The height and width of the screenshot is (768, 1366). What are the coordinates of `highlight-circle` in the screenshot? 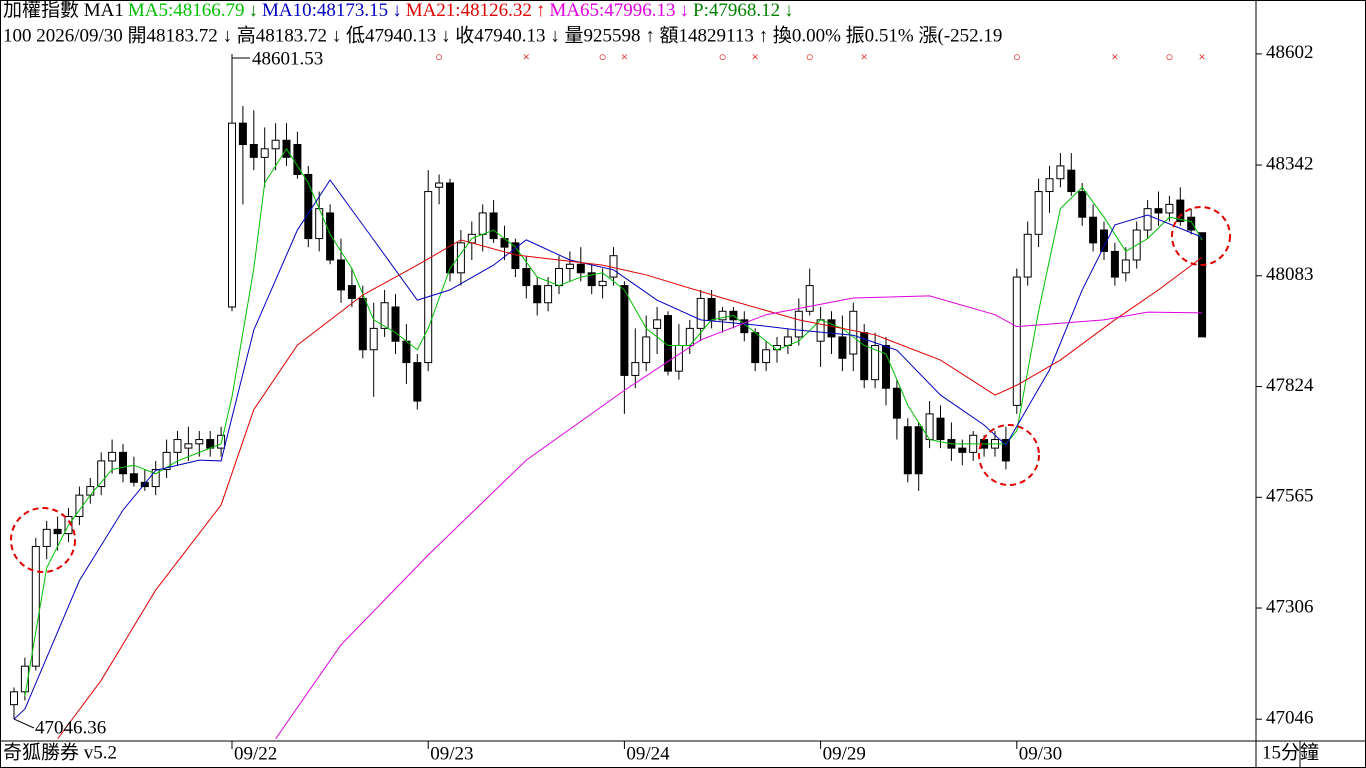 It's located at (43, 540).